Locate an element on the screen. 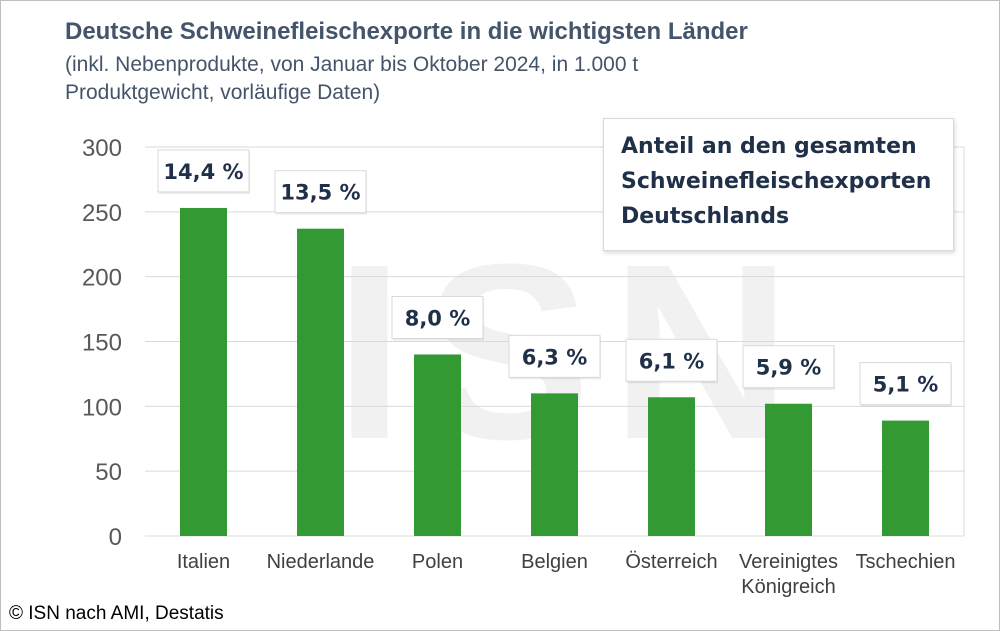 The height and width of the screenshot is (631, 1000). data-label: 5,1 % is located at coordinates (905, 384).